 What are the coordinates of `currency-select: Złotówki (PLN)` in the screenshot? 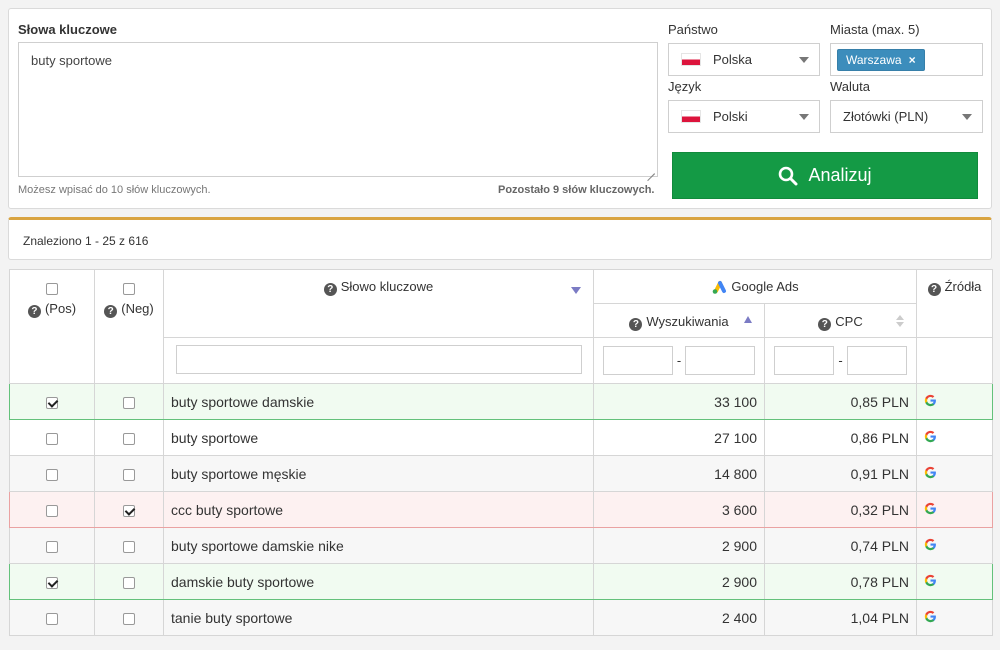 It's located at (906, 116).